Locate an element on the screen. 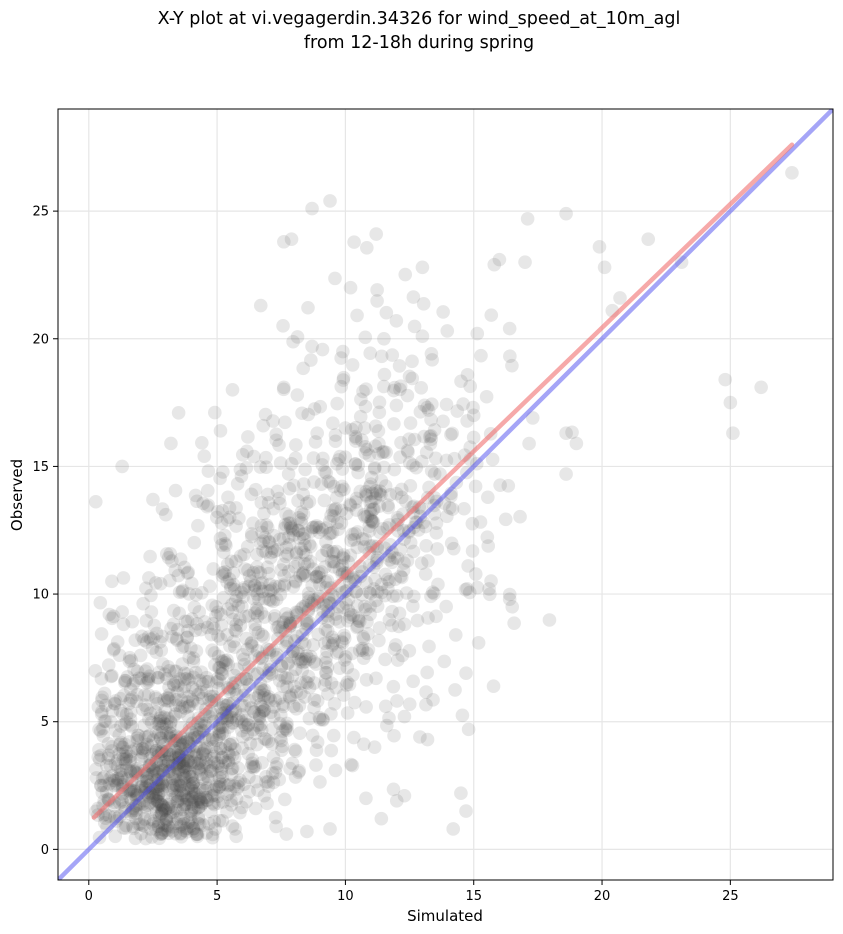 This screenshot has width=843, height=934. x-tick-label: 20 is located at coordinates (602, 896).